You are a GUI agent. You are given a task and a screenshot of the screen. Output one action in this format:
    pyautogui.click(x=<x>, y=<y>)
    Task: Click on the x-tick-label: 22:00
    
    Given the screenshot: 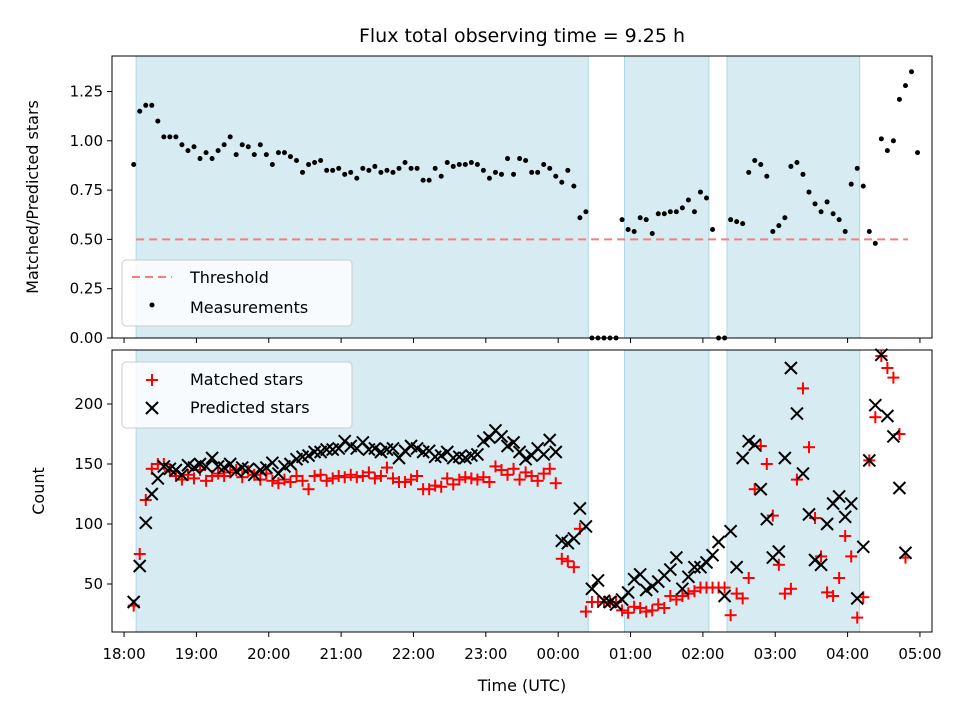 What is the action you would take?
    pyautogui.click(x=413, y=654)
    